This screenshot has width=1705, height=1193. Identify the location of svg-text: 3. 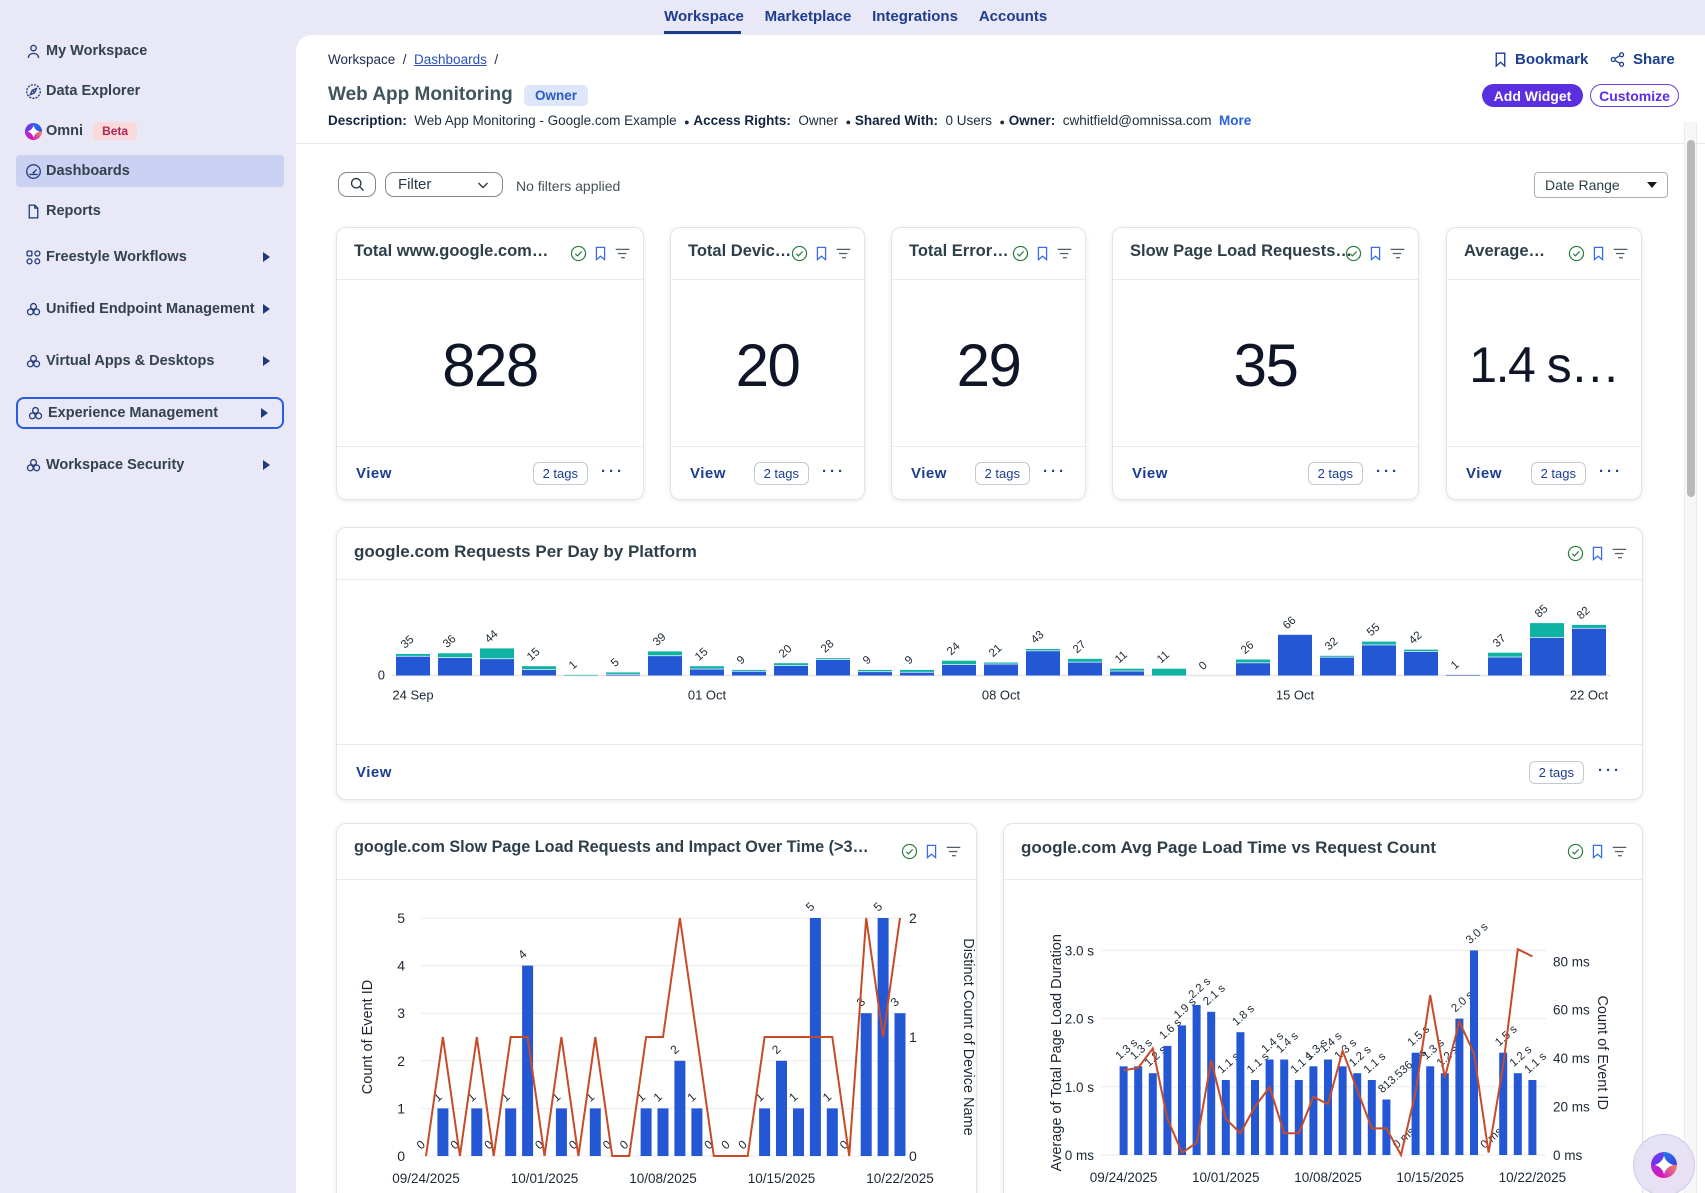
(401, 1013).